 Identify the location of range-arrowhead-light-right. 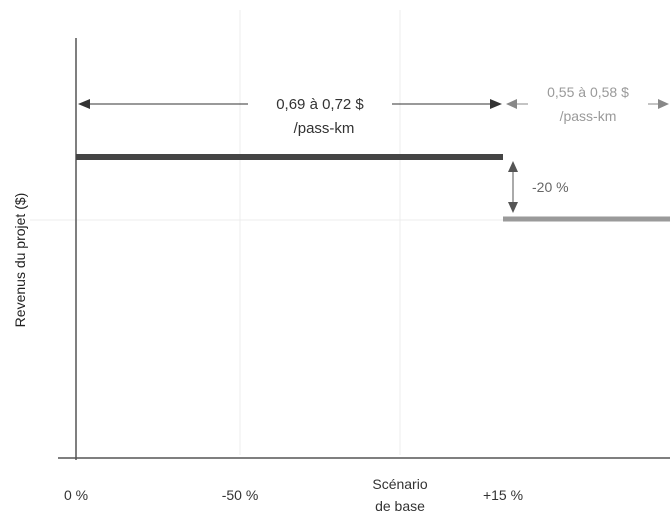
(663, 104).